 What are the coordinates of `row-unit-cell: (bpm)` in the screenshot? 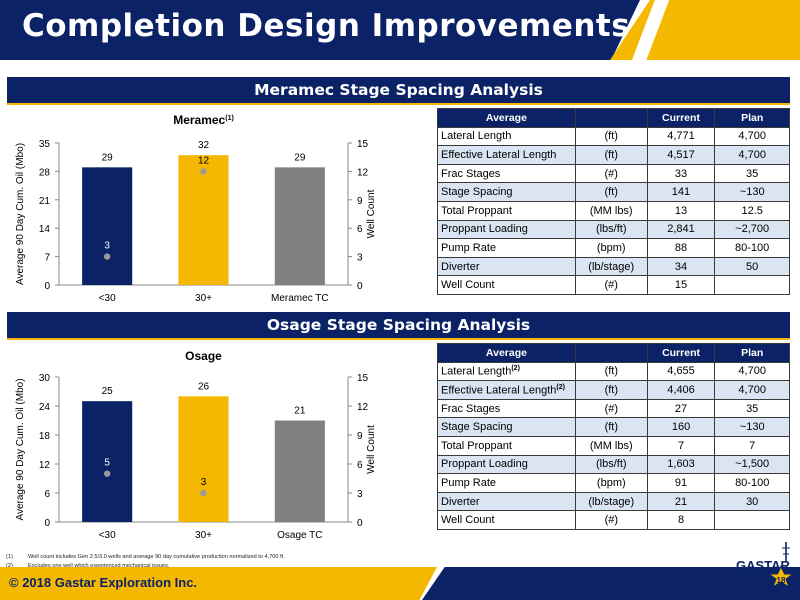 It's located at (611, 483).